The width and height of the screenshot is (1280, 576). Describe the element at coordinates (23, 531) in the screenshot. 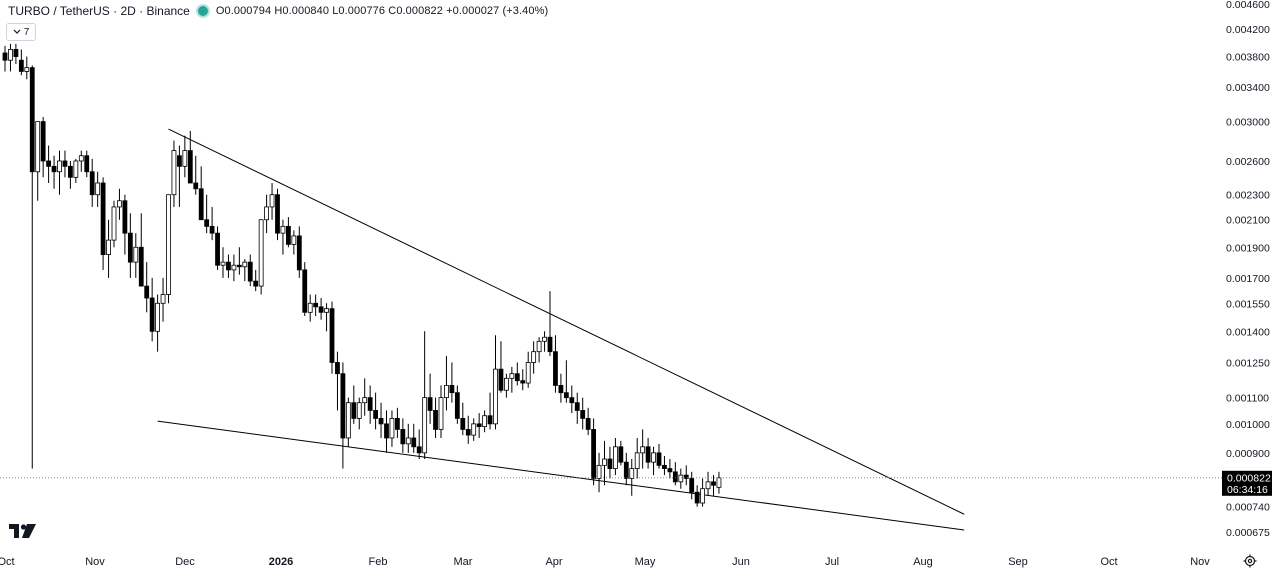

I see `tradingview-logo-icon` at that location.